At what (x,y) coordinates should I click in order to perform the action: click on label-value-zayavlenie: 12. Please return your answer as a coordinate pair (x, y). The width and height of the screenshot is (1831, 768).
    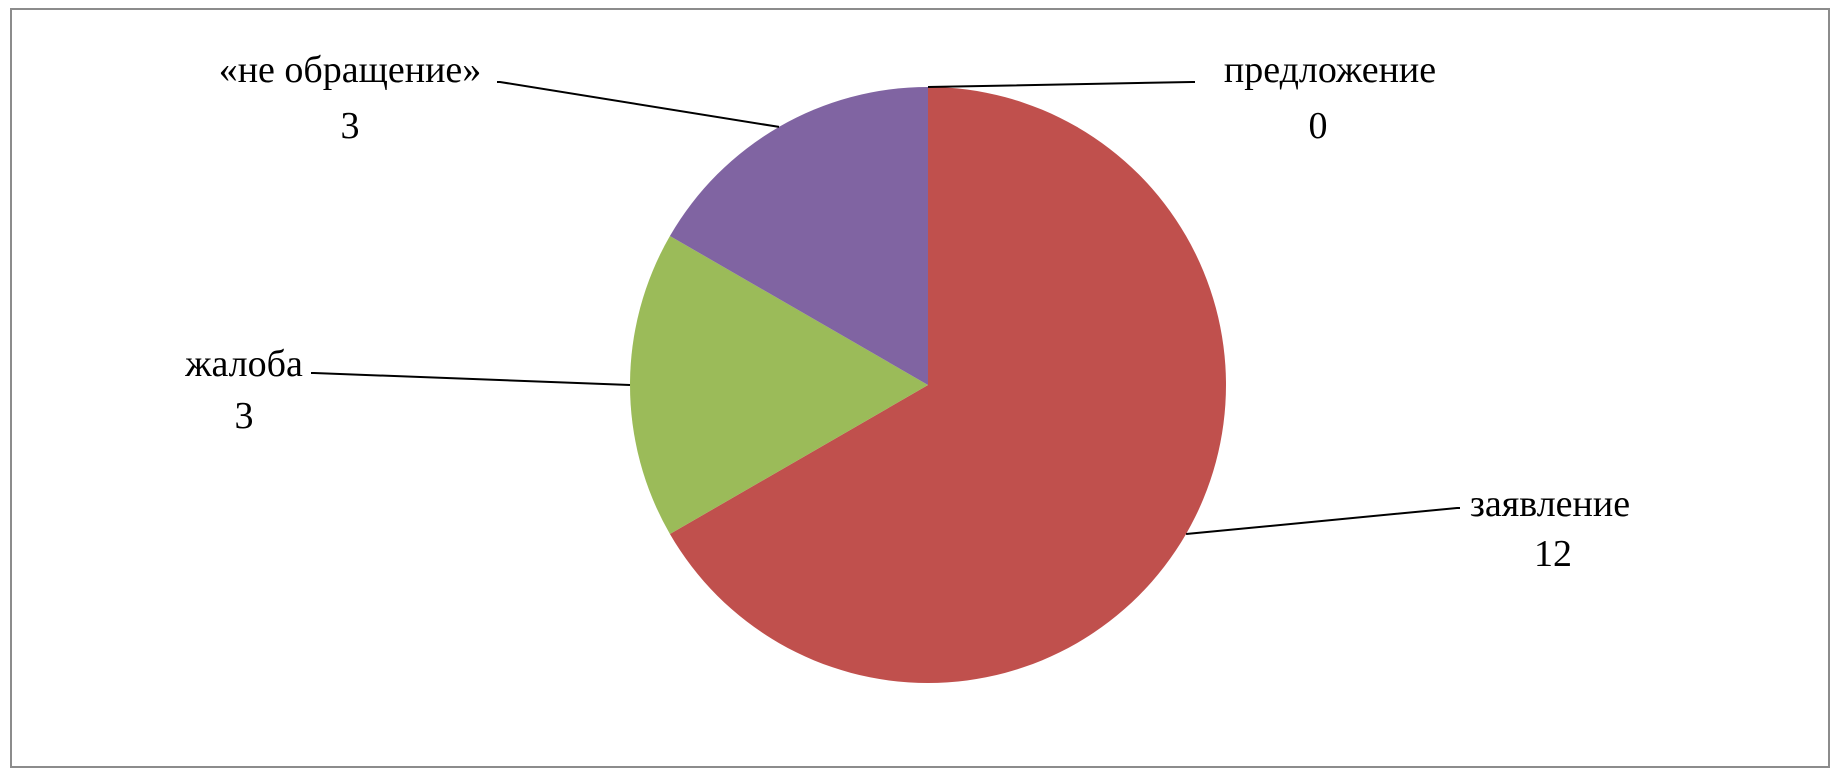
    Looking at the image, I should click on (1553, 554).